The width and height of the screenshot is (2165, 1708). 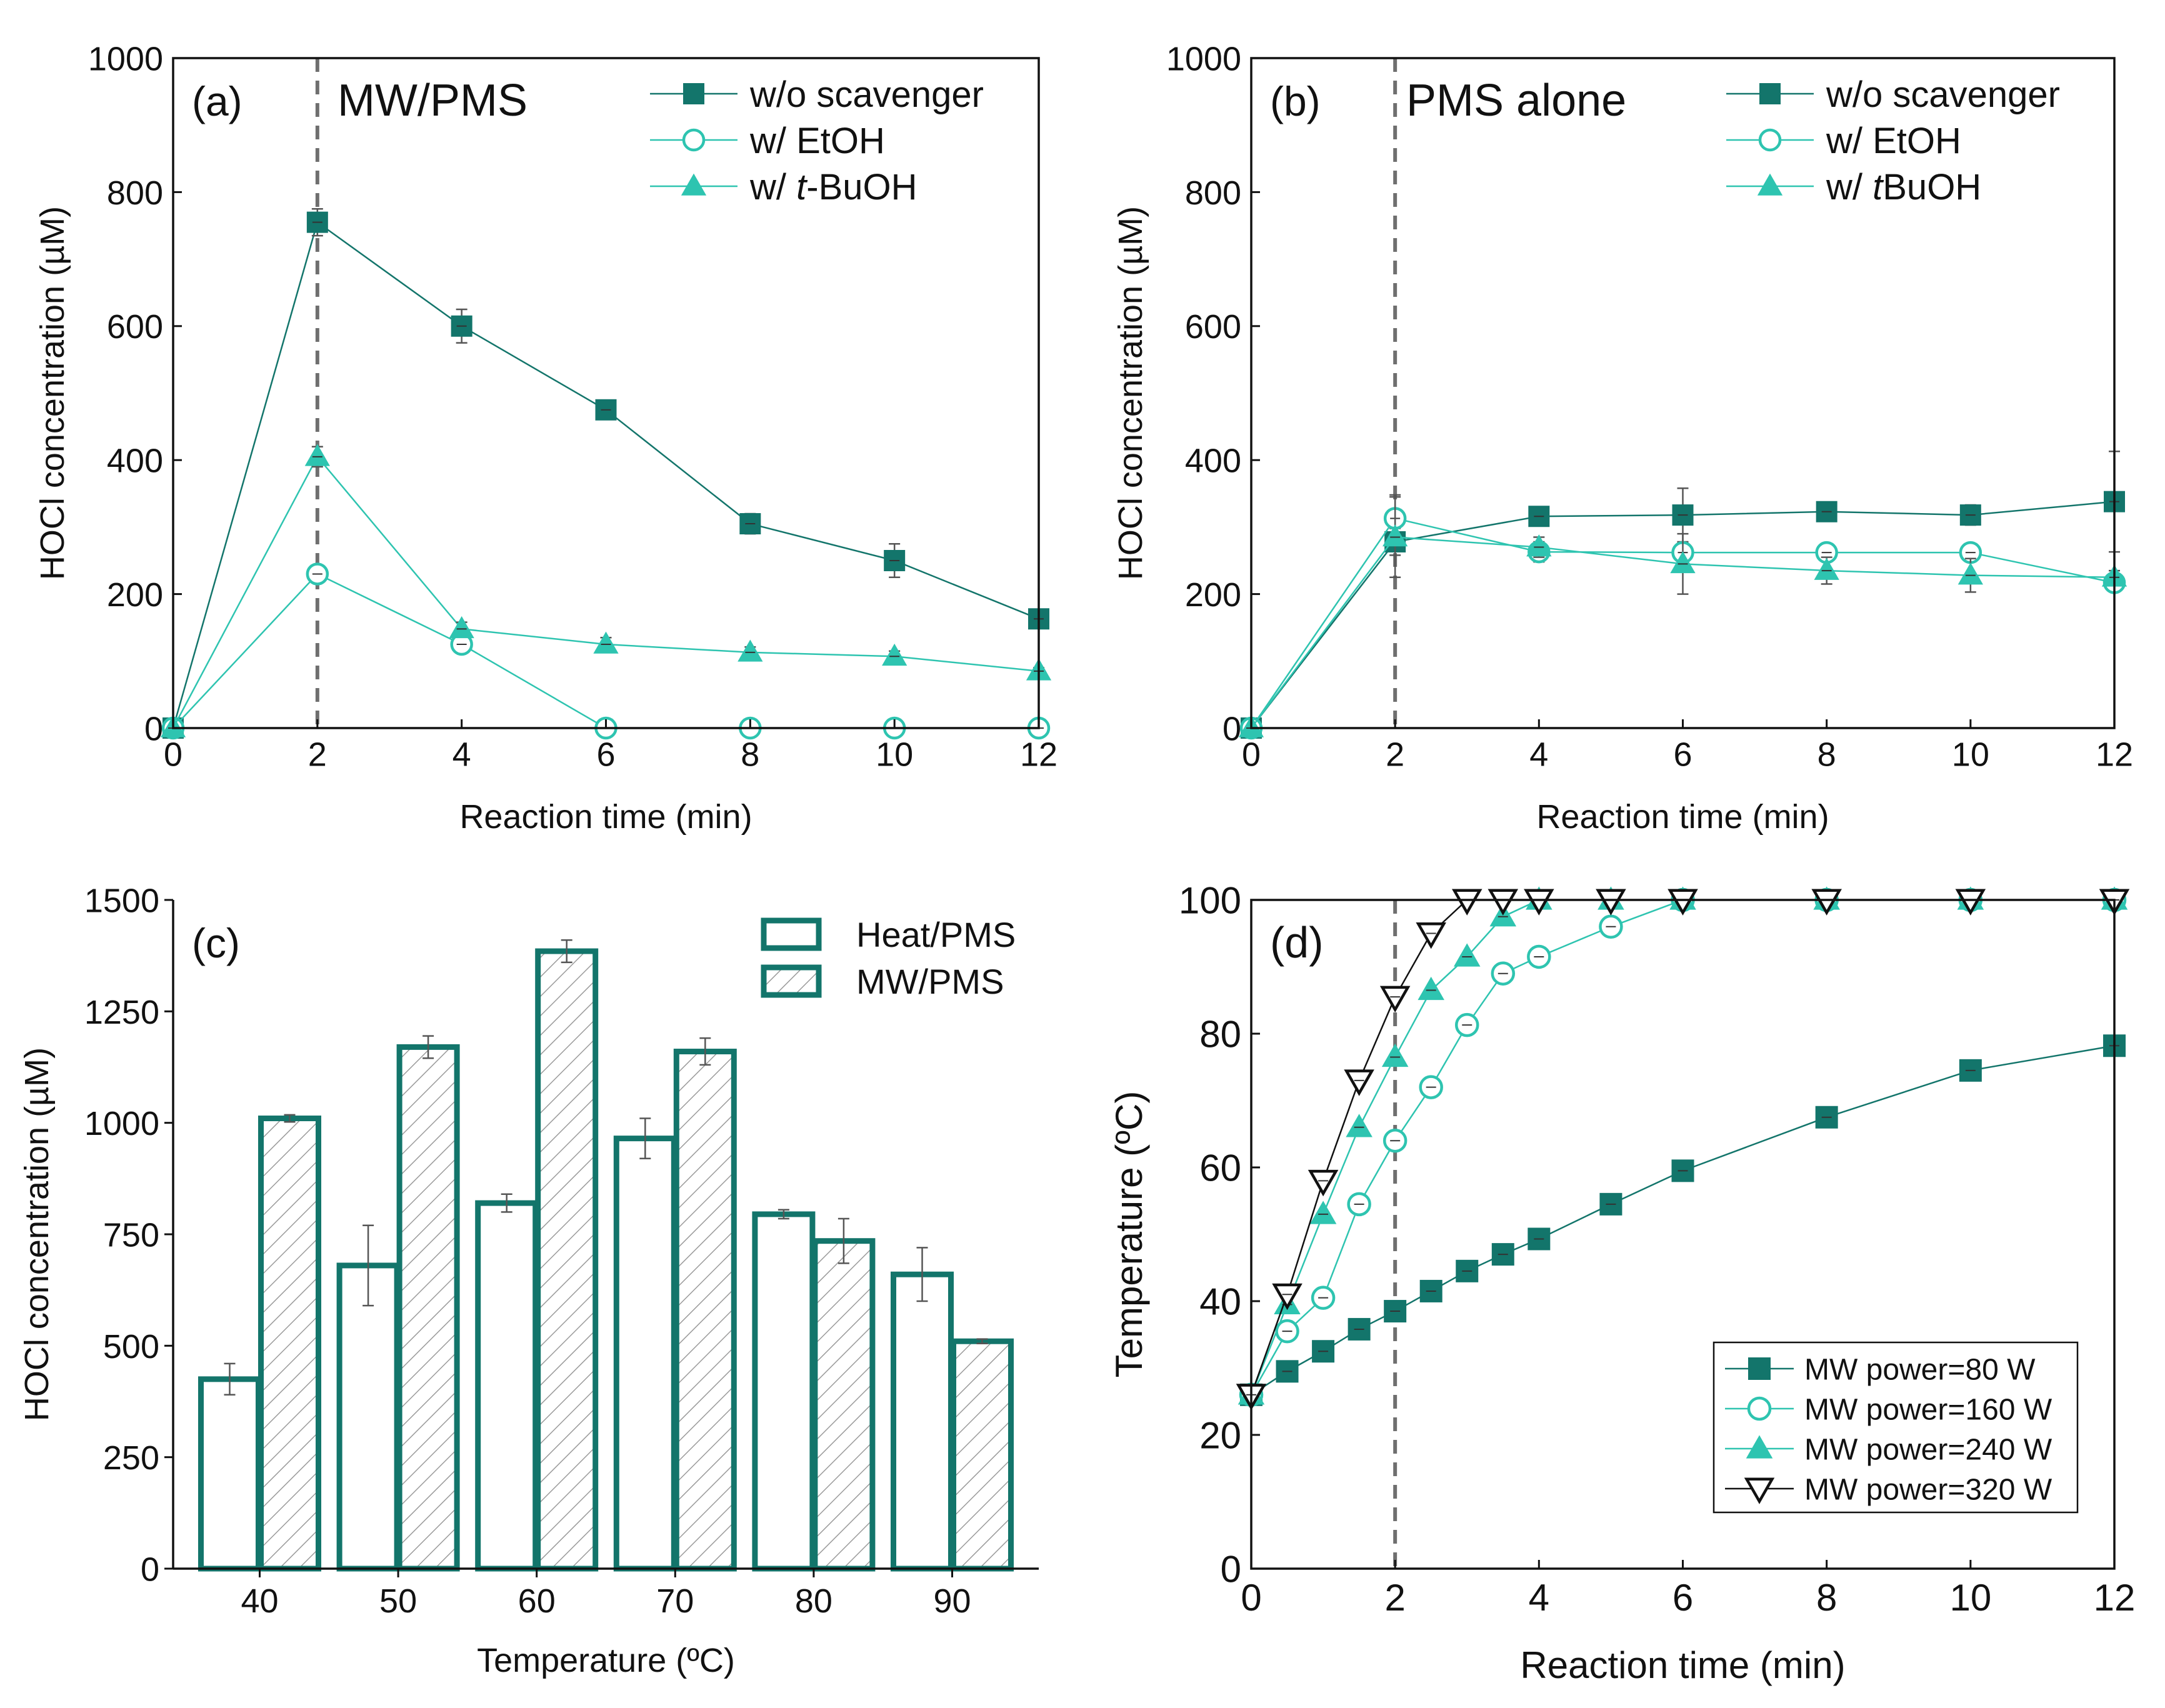 What do you see at coordinates (259, 1601) in the screenshot?
I see `panel-c-xtick-label: 40` at bounding box center [259, 1601].